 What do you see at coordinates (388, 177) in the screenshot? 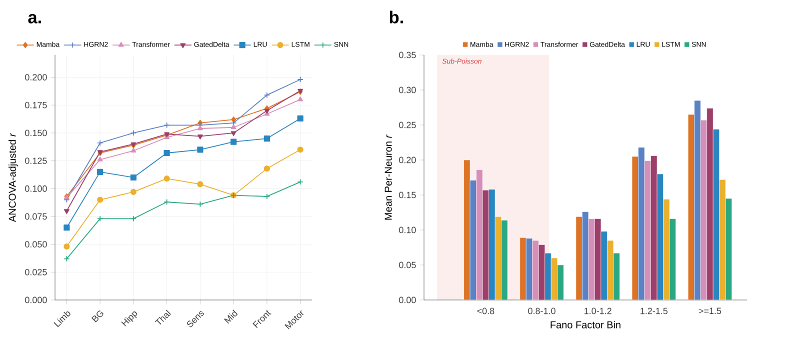
I see `y-axis-title: Mean Per-Neuron r` at bounding box center [388, 177].